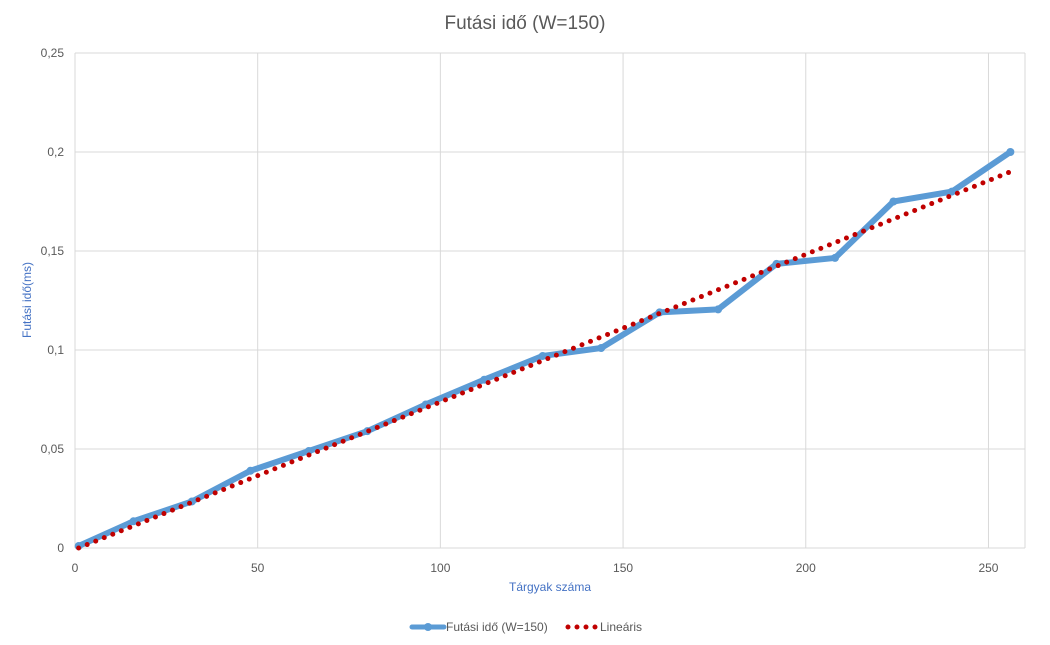 This screenshot has width=1050, height=645. I want to click on x-tick-label: 50, so click(258, 568).